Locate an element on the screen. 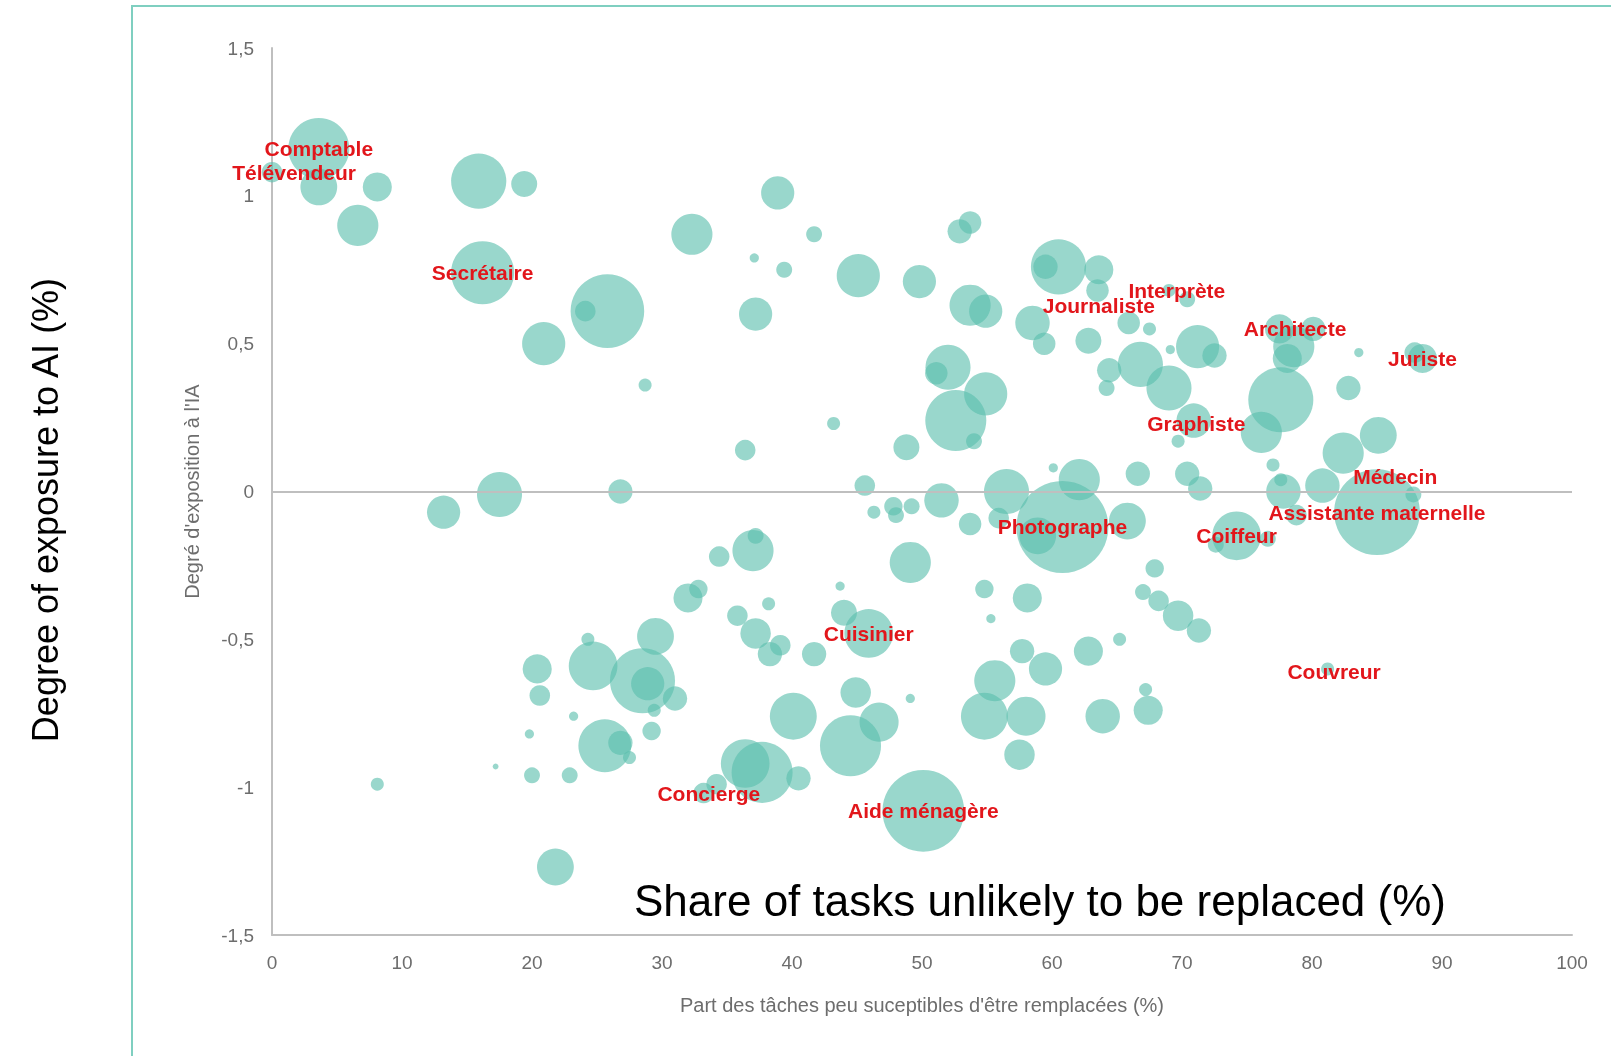 The width and height of the screenshot is (1611, 1056). x-tick-label: 10 is located at coordinates (402, 962).